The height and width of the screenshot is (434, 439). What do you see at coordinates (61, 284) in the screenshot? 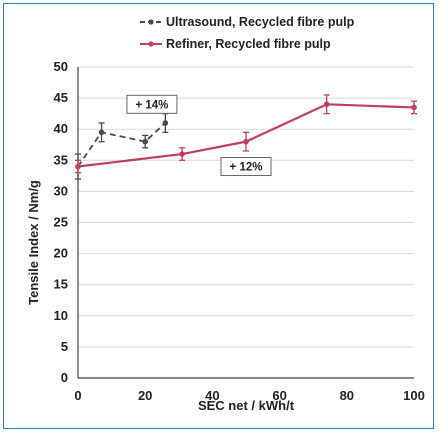
I see `y-tick-label: 15` at bounding box center [61, 284].